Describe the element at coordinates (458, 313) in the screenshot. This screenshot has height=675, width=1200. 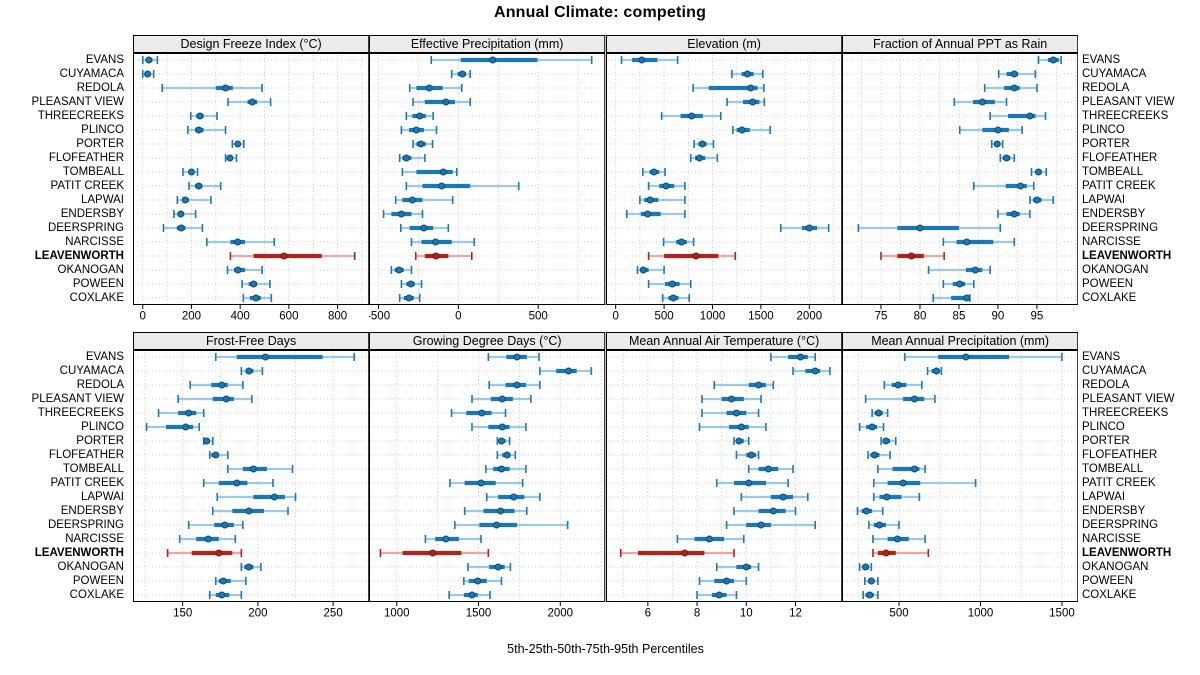
I see `x-axis: -500 0 500` at that location.